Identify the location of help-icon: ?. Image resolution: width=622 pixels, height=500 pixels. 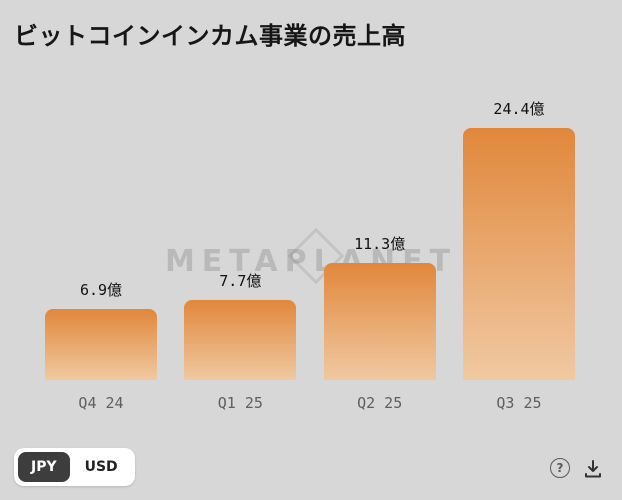
(560, 468).